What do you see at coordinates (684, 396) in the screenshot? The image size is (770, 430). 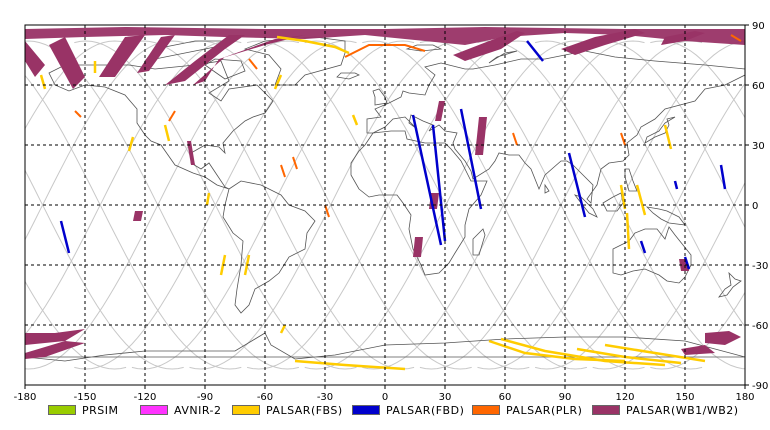 I see `x-tick-label: 150` at bounding box center [684, 396].